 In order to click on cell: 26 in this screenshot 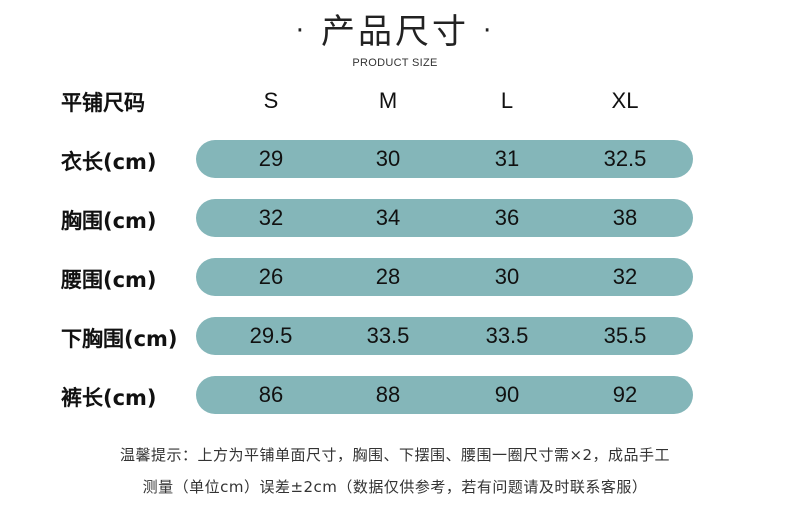, I will do `click(271, 276)`.